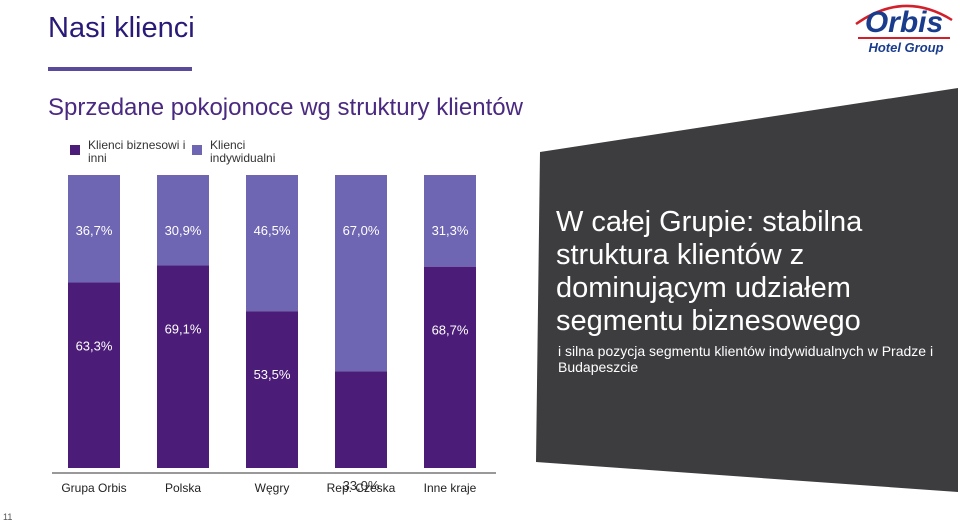  I want to click on page-title: Nasi klienci, so click(121, 28).